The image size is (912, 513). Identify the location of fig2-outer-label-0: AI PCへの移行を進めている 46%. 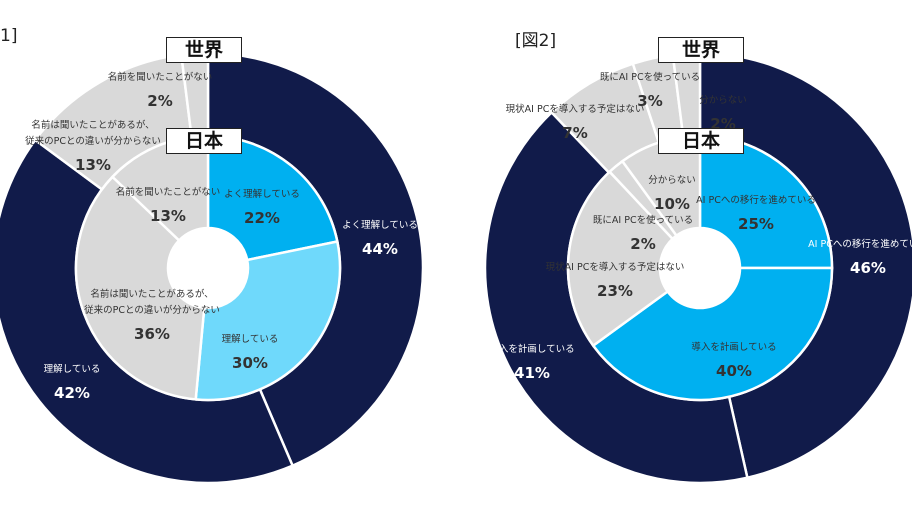
(860, 257).